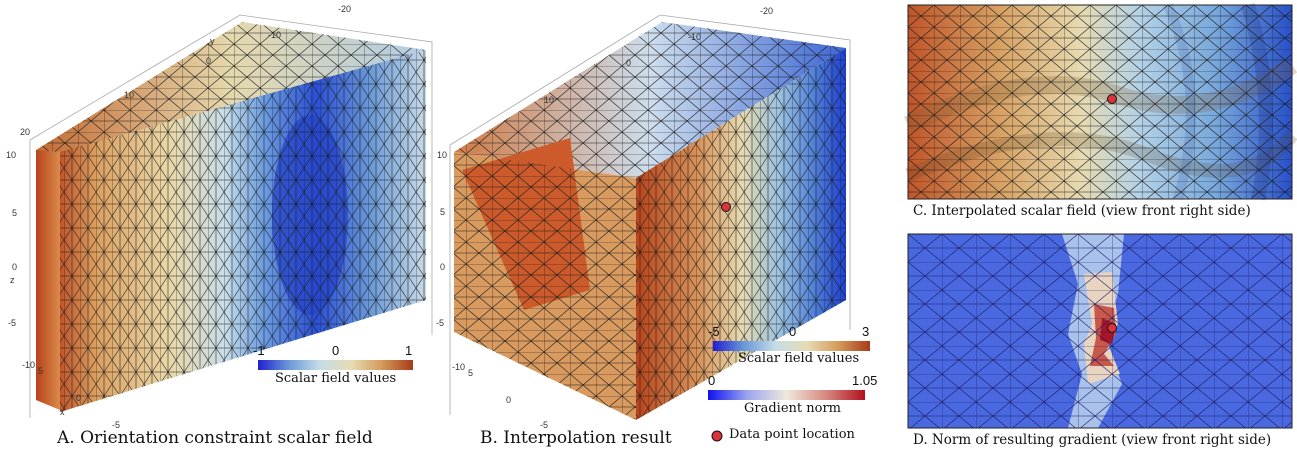 The width and height of the screenshot is (1297, 454). What do you see at coordinates (25, 132) in the screenshot?
I see `y-tick: 20` at bounding box center [25, 132].